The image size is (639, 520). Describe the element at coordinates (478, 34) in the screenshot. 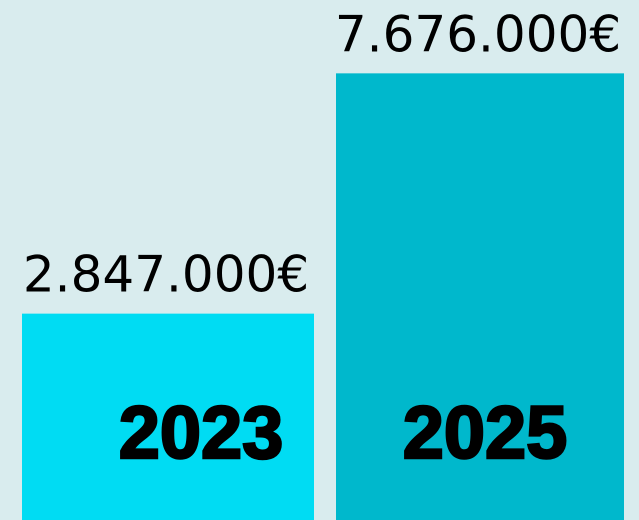

I see `value-label: 7.676.000€` at that location.